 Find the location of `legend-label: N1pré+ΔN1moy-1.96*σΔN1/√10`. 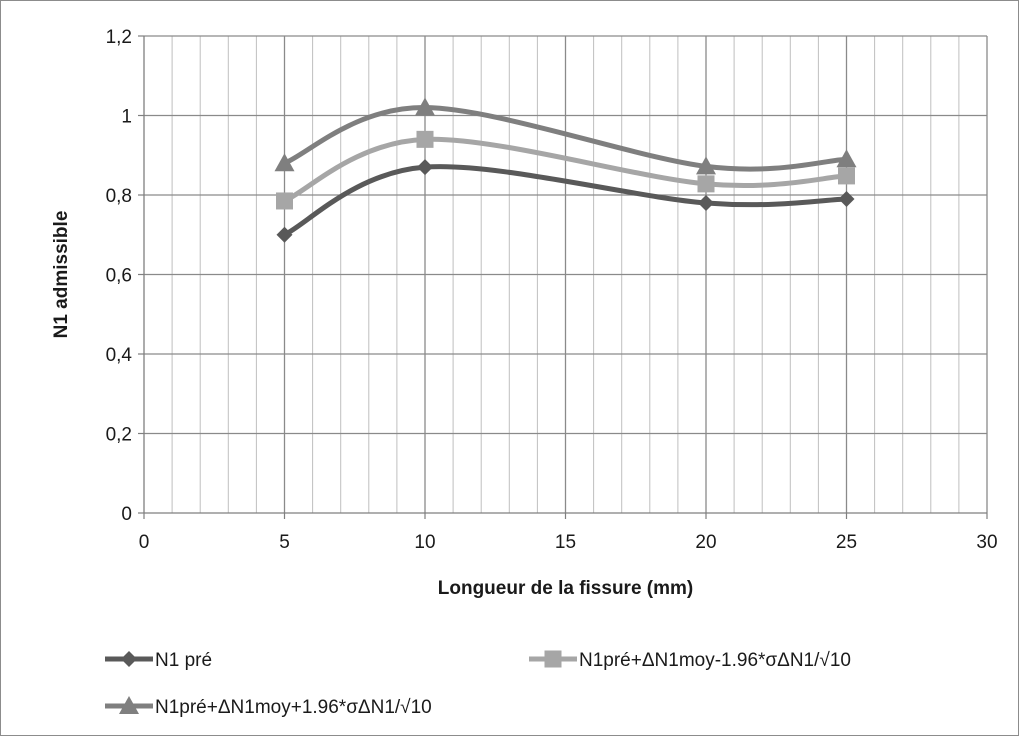

legend-label: N1pré+ΔN1moy-1.96*σΔN1/√10 is located at coordinates (715, 660).